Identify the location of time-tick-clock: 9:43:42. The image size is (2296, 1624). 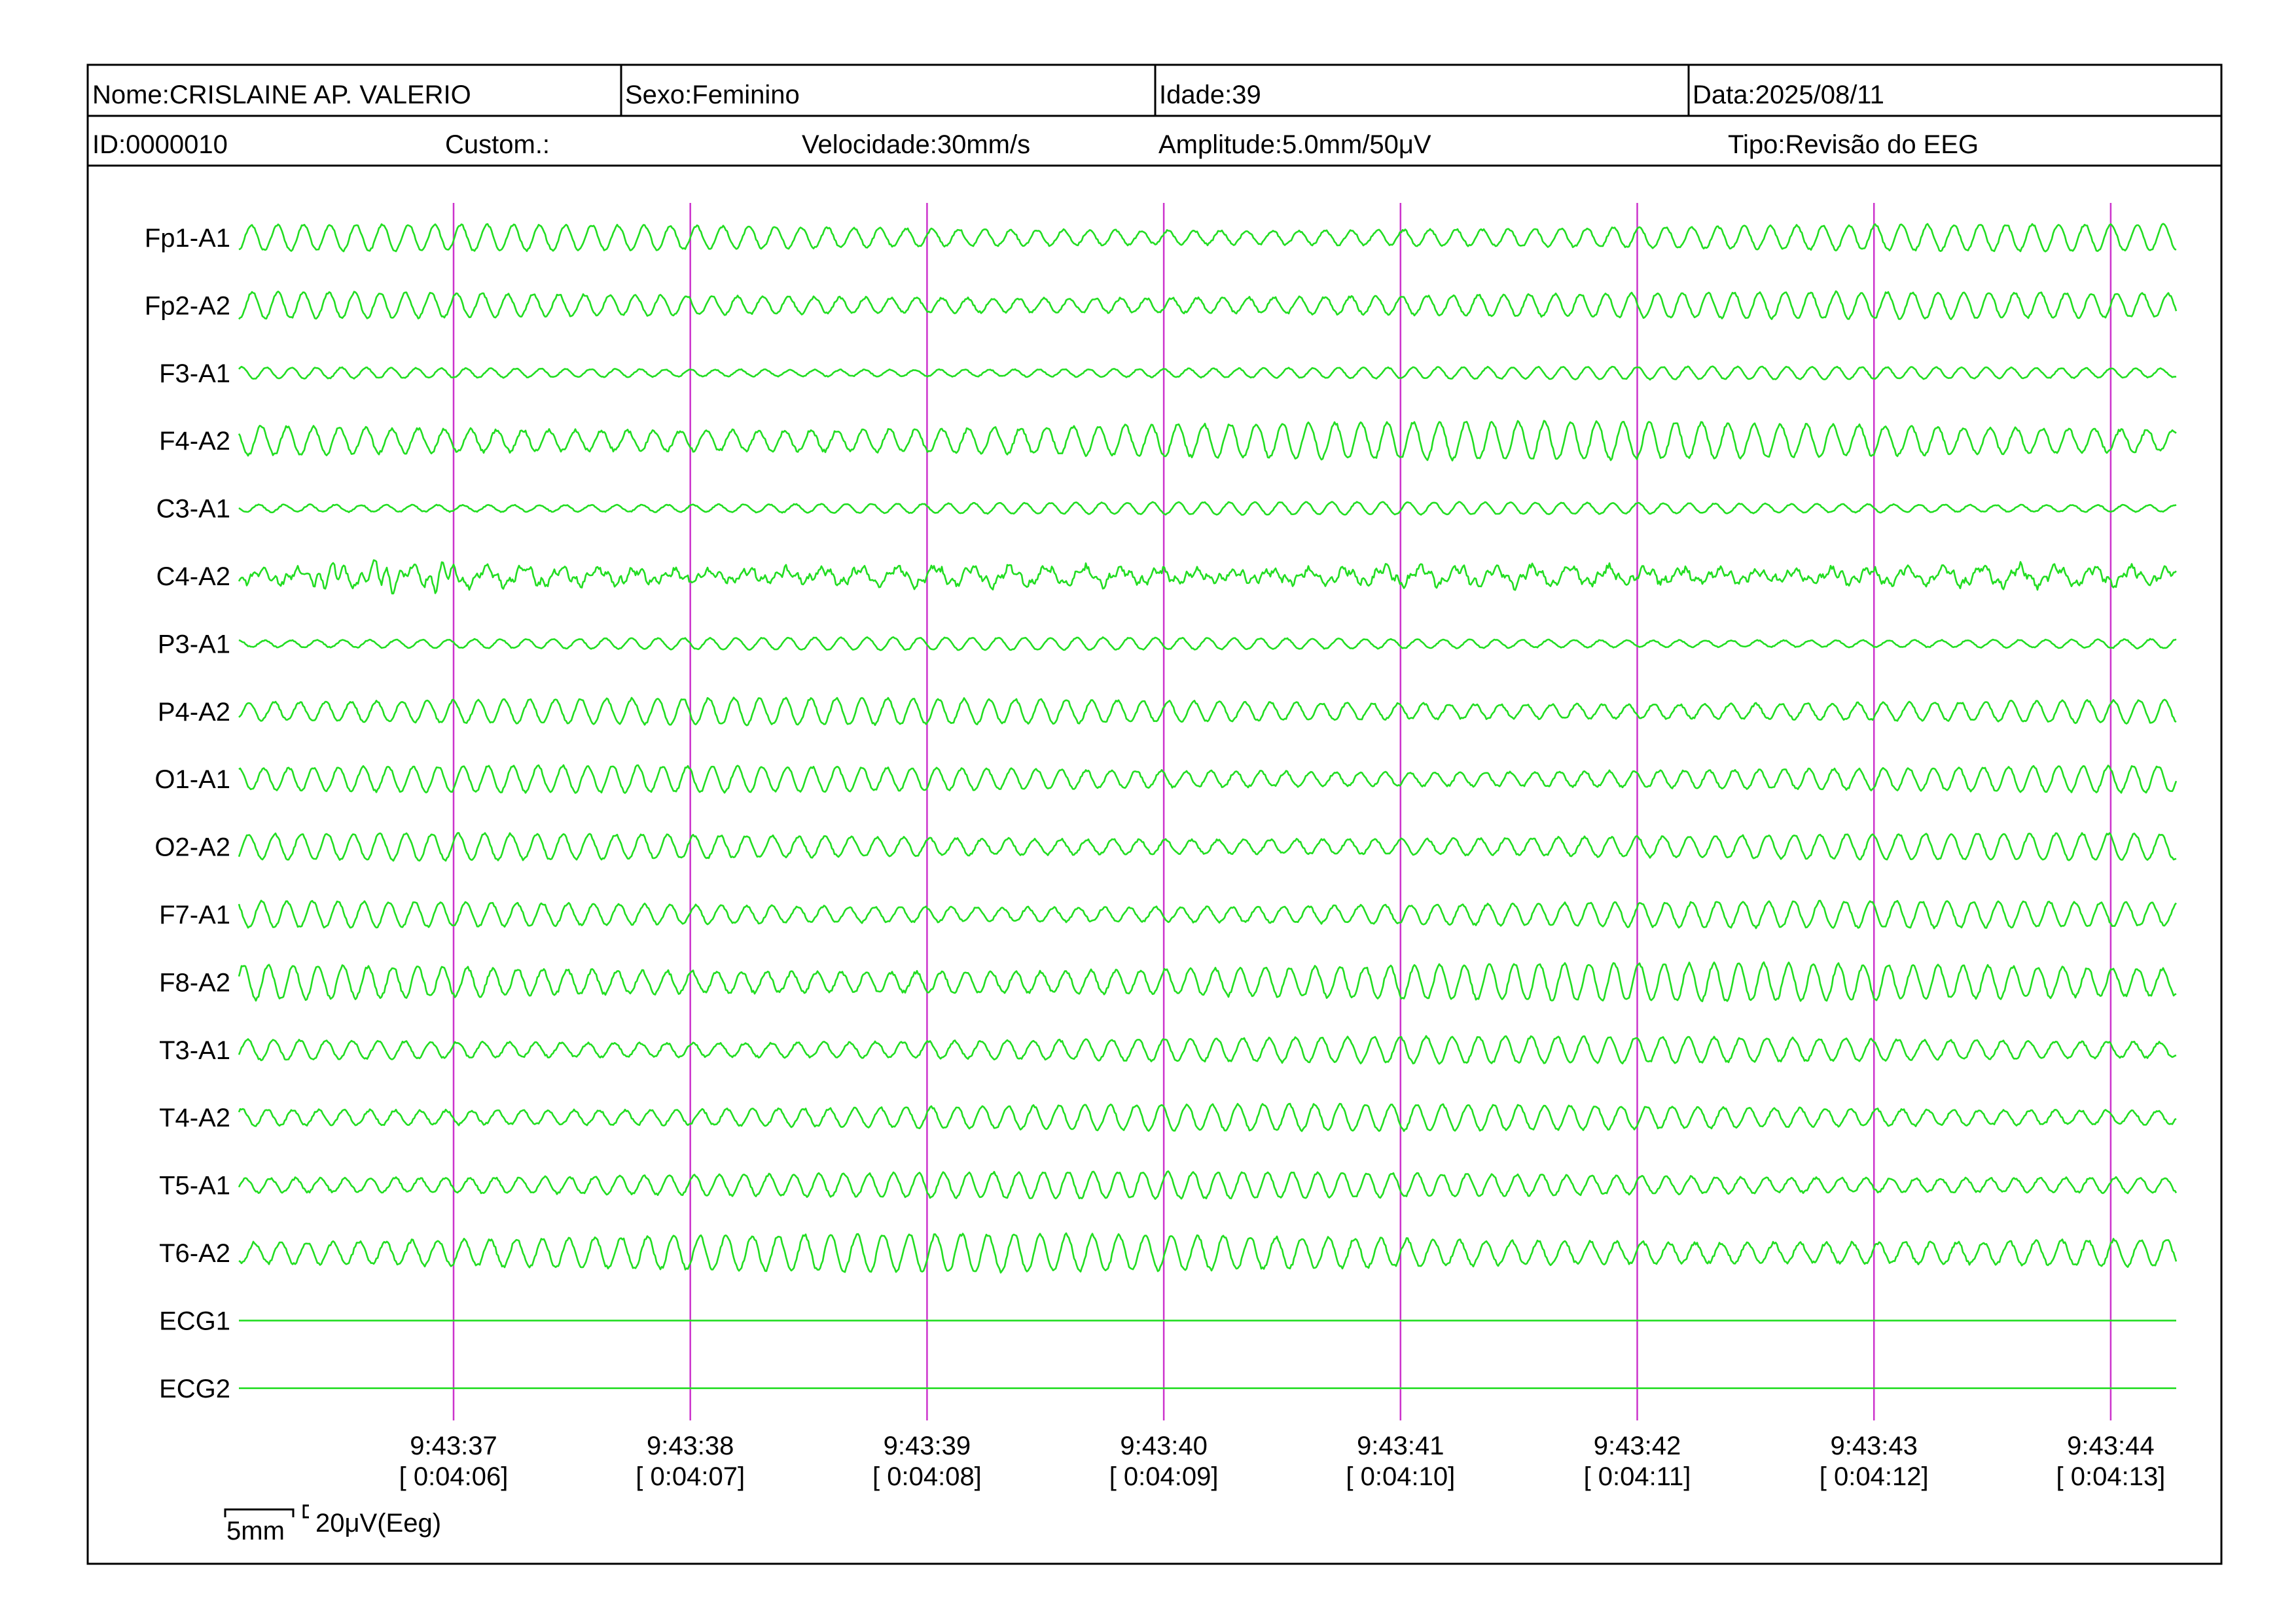
(1637, 1446).